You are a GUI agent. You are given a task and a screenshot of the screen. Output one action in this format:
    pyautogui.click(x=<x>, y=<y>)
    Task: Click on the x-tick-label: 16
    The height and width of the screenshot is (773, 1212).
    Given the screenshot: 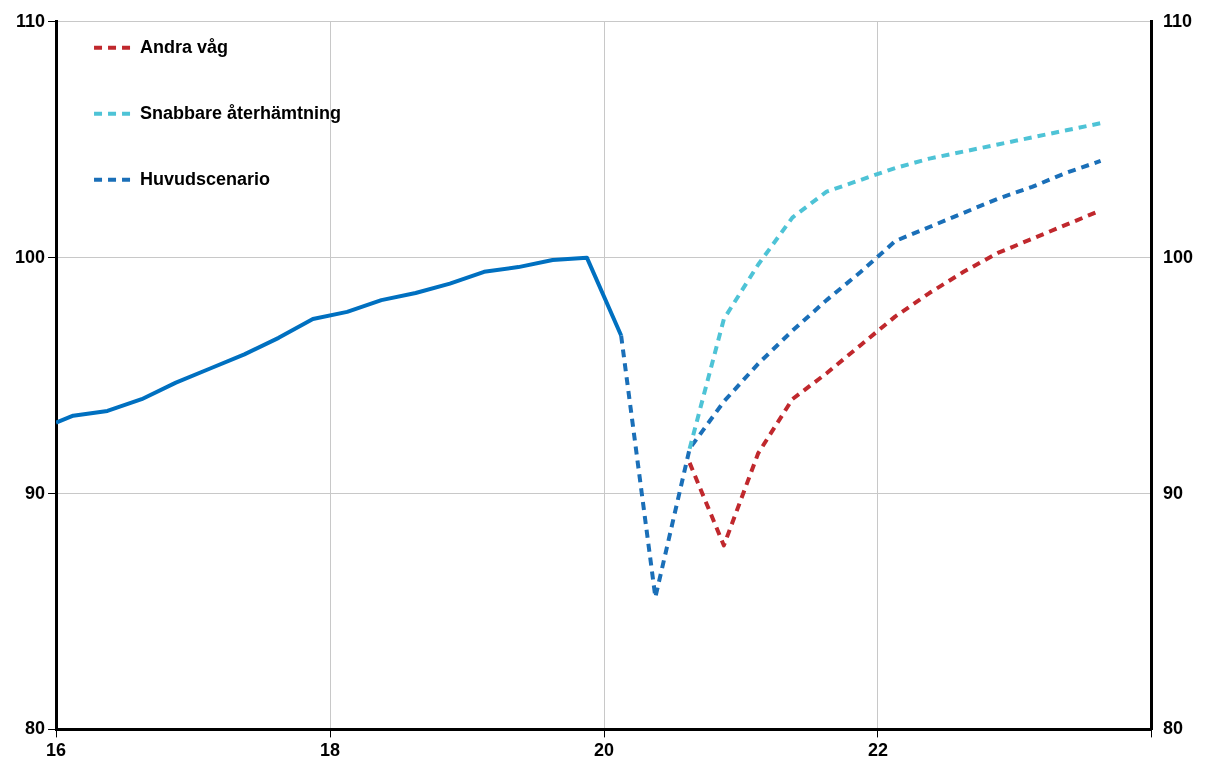 What is the action you would take?
    pyautogui.click(x=56, y=750)
    